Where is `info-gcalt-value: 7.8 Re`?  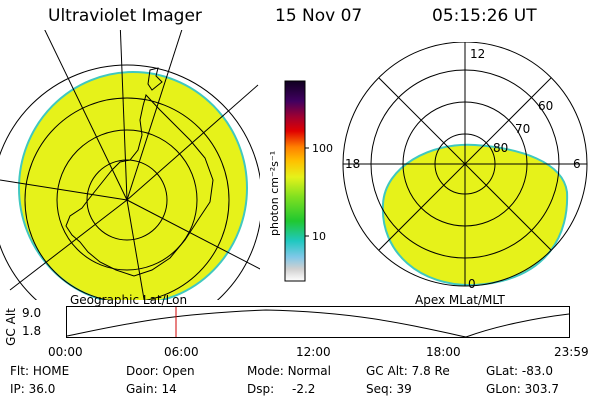 info-gcalt-value: 7.8 Re is located at coordinates (430, 371).